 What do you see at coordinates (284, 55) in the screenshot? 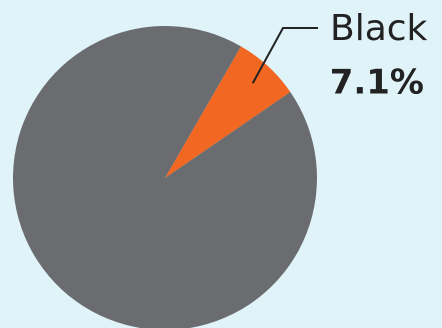
I see `leader-line` at bounding box center [284, 55].